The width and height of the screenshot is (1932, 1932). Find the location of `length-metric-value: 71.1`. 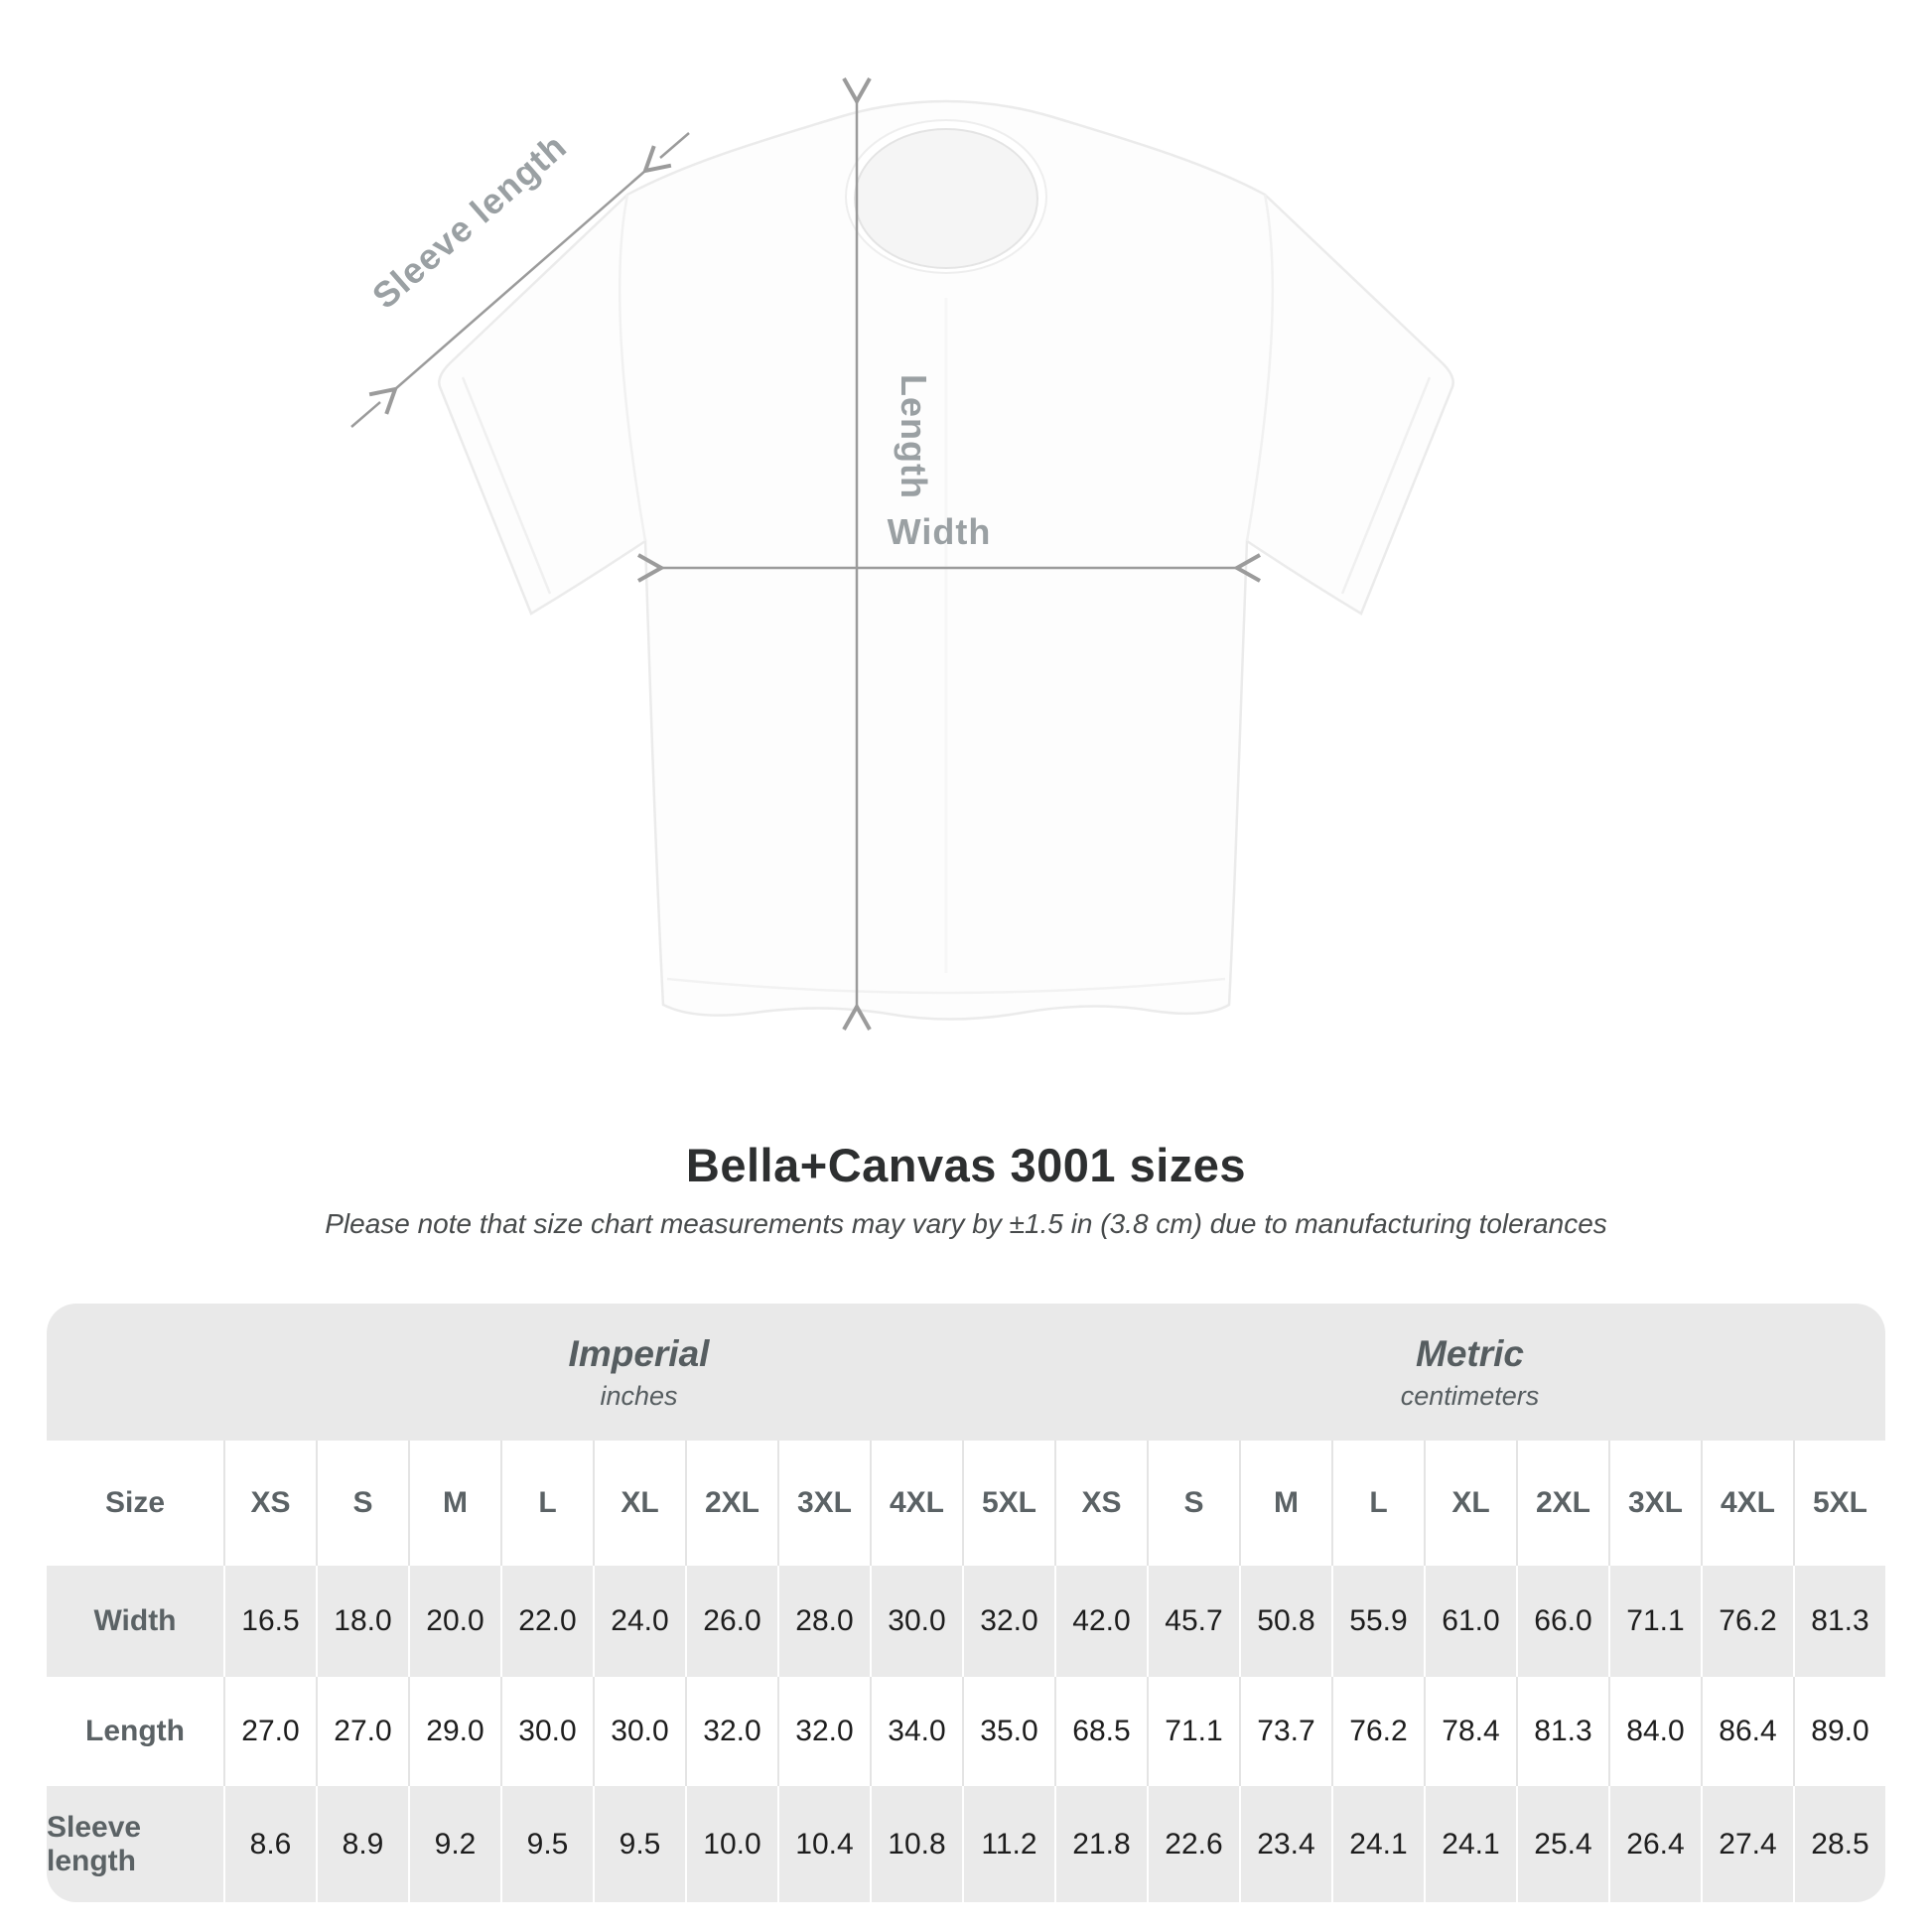

length-metric-value: 71.1 is located at coordinates (1193, 1732).